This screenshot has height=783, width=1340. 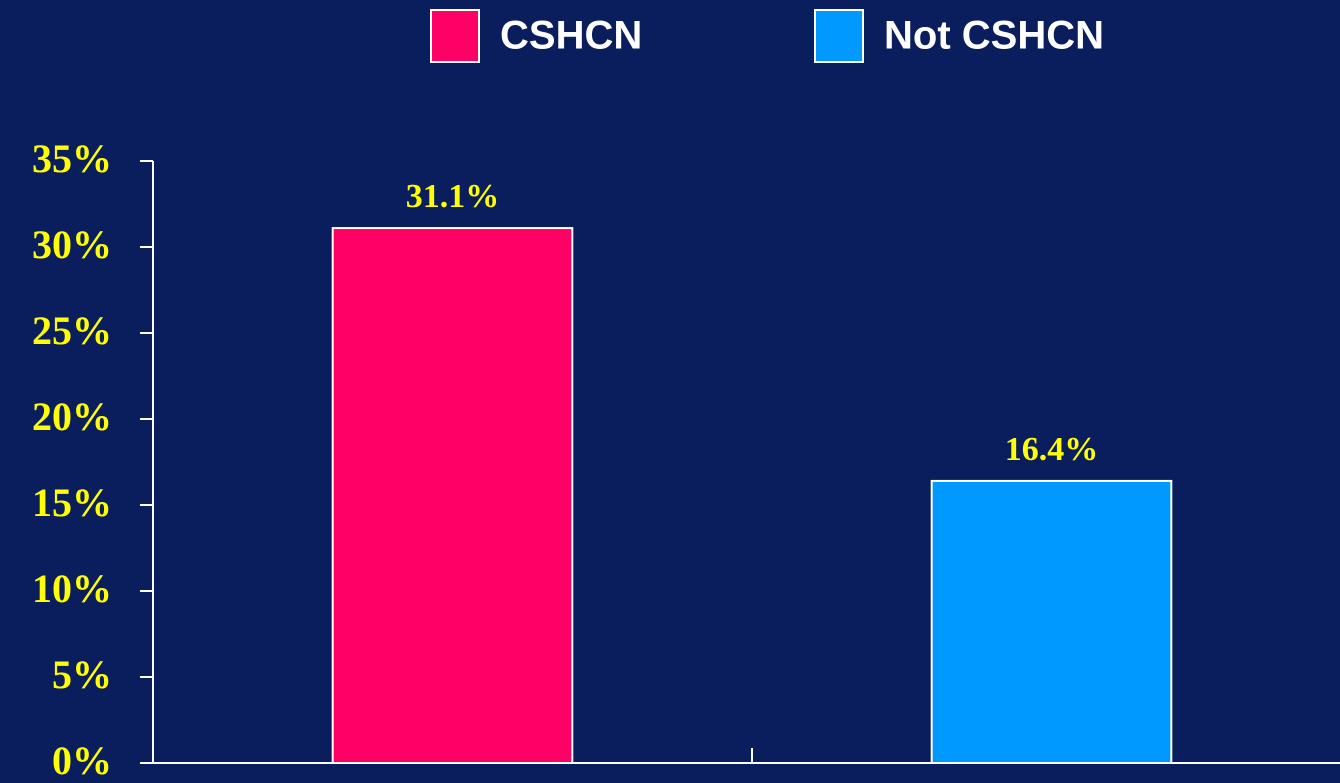 What do you see at coordinates (72, 588) in the screenshot?
I see `y-tick-label: 10%` at bounding box center [72, 588].